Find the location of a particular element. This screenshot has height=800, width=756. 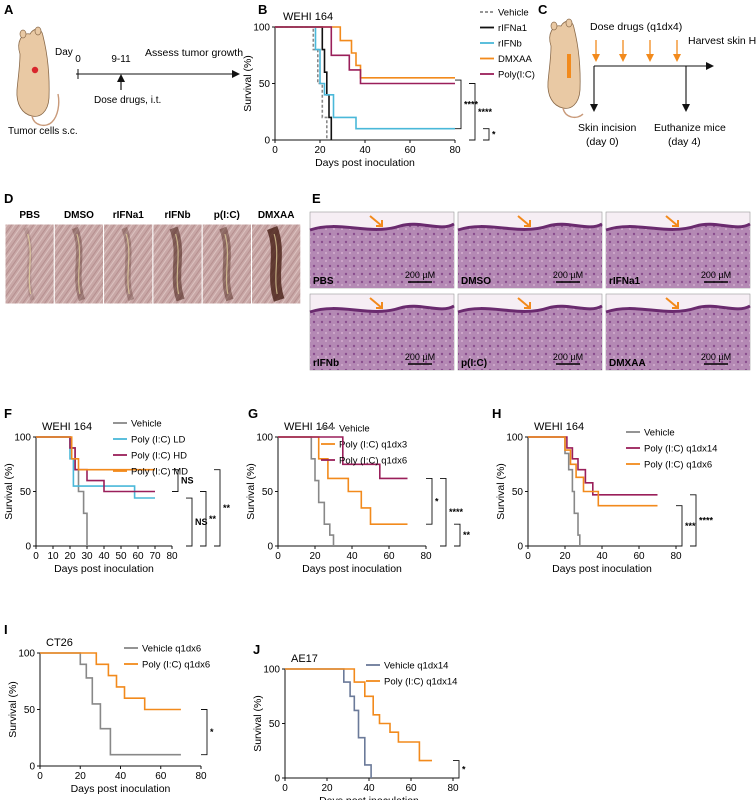

x-tick-label: 10 is located at coordinates (53, 556).